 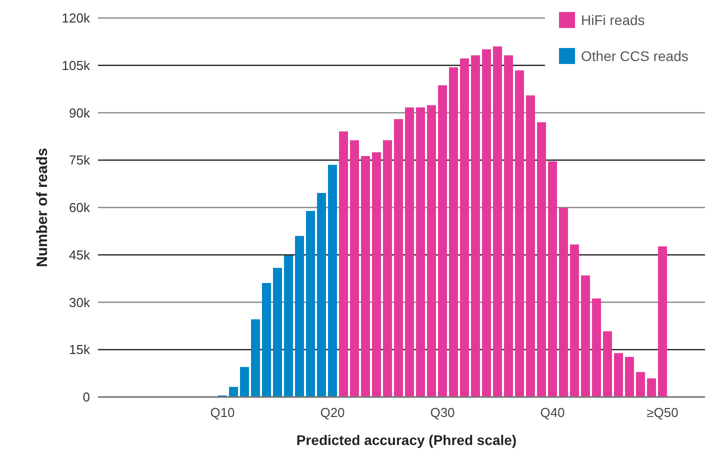 I want to click on y-tick-label: 15k, so click(x=79, y=350).